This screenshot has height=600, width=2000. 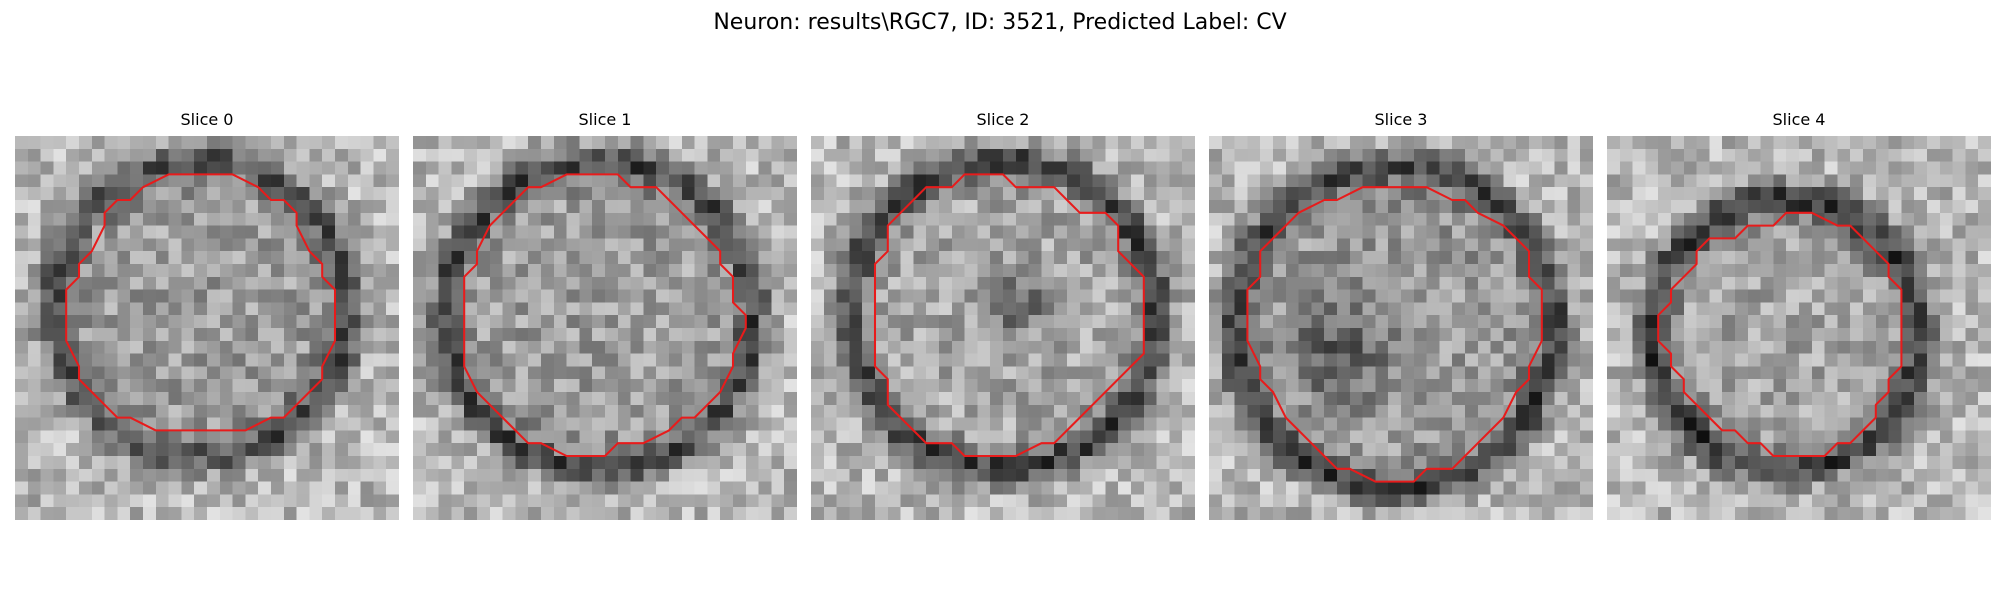 I want to click on slice-panel-3: Slice 3, so click(x=1401, y=313).